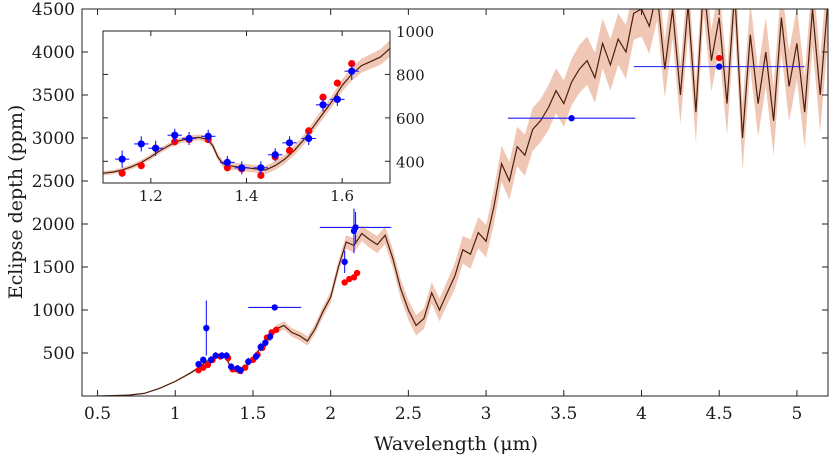 This screenshot has width=830, height=464. What do you see at coordinates (456, 444) in the screenshot?
I see `x-axis-label: Wavelength (μm)` at bounding box center [456, 444].